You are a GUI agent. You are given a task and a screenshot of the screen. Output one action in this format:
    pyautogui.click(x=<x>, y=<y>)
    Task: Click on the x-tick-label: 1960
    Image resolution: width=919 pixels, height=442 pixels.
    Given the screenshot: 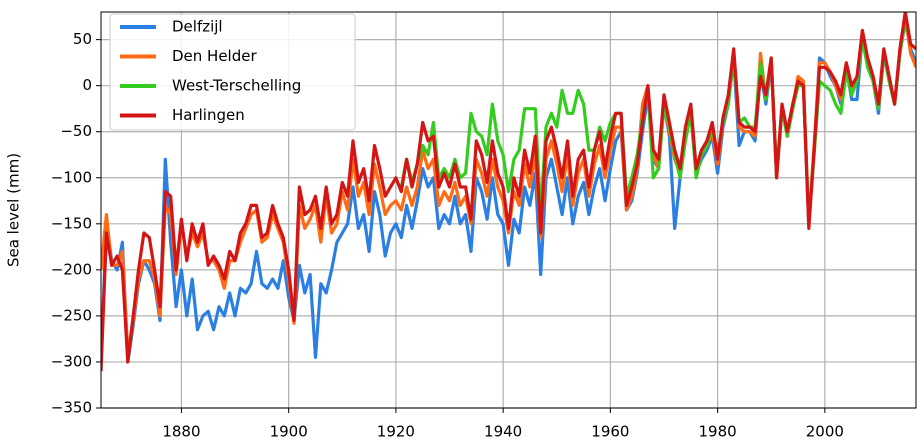 What is the action you would take?
    pyautogui.click(x=610, y=432)
    